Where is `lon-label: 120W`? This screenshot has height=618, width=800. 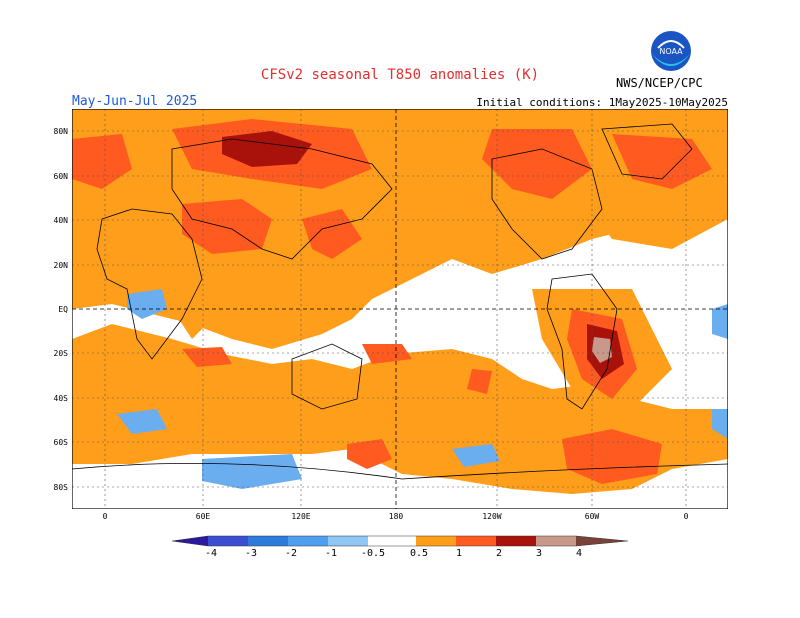 lon-label: 120W is located at coordinates (492, 516).